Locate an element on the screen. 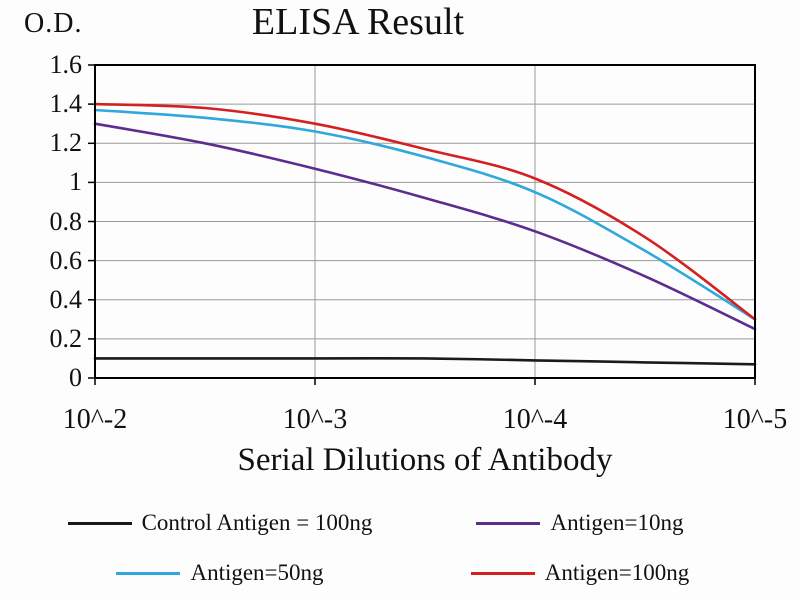 The width and height of the screenshot is (800, 600). y-tick-label: 1 is located at coordinates (75, 182).